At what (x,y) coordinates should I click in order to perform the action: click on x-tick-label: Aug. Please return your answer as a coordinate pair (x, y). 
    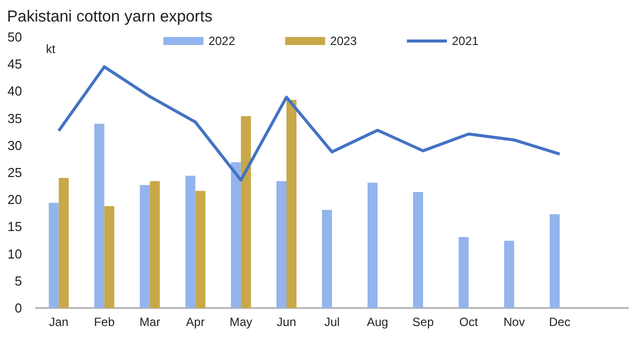
    Looking at the image, I should click on (377, 322).